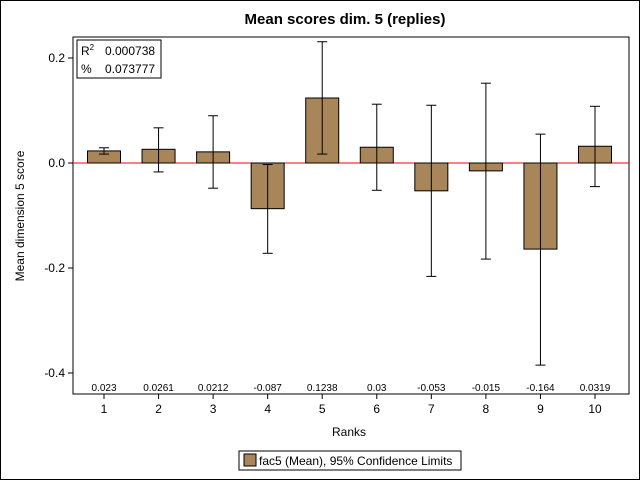 This screenshot has width=640, height=480. What do you see at coordinates (92, 47) in the screenshot?
I see `r2-label-superscript: 2` at bounding box center [92, 47].